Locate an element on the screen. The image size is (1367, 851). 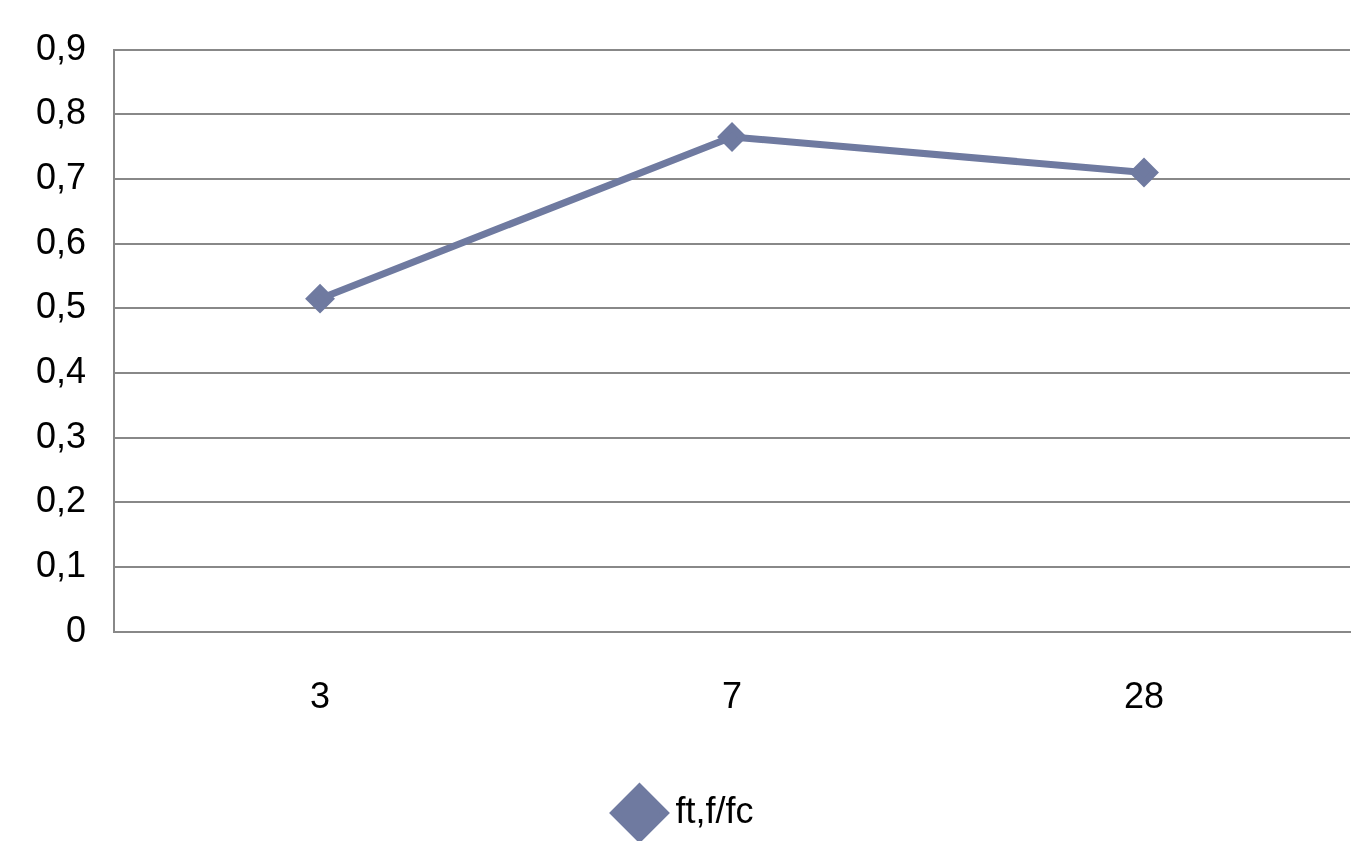
y-tick-label: 0,4 is located at coordinates (61, 370).